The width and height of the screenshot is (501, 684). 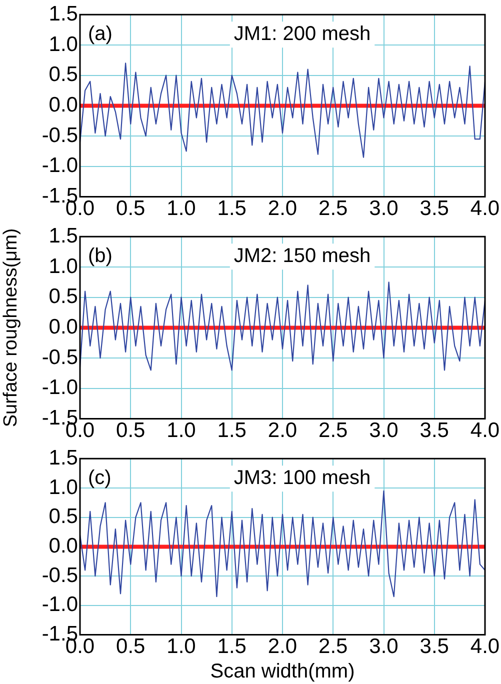 What do you see at coordinates (302, 34) in the screenshot?
I see `annotation: JM1: 200 mesh` at bounding box center [302, 34].